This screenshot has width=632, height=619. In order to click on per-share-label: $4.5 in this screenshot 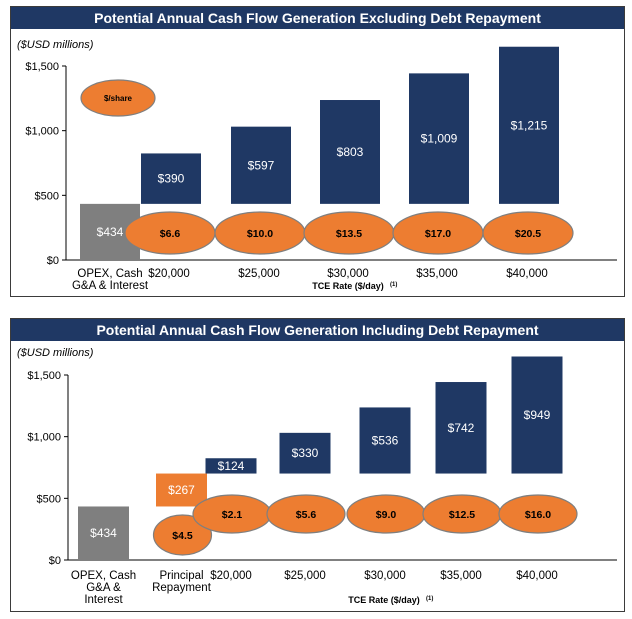, I will do `click(182, 536)`.